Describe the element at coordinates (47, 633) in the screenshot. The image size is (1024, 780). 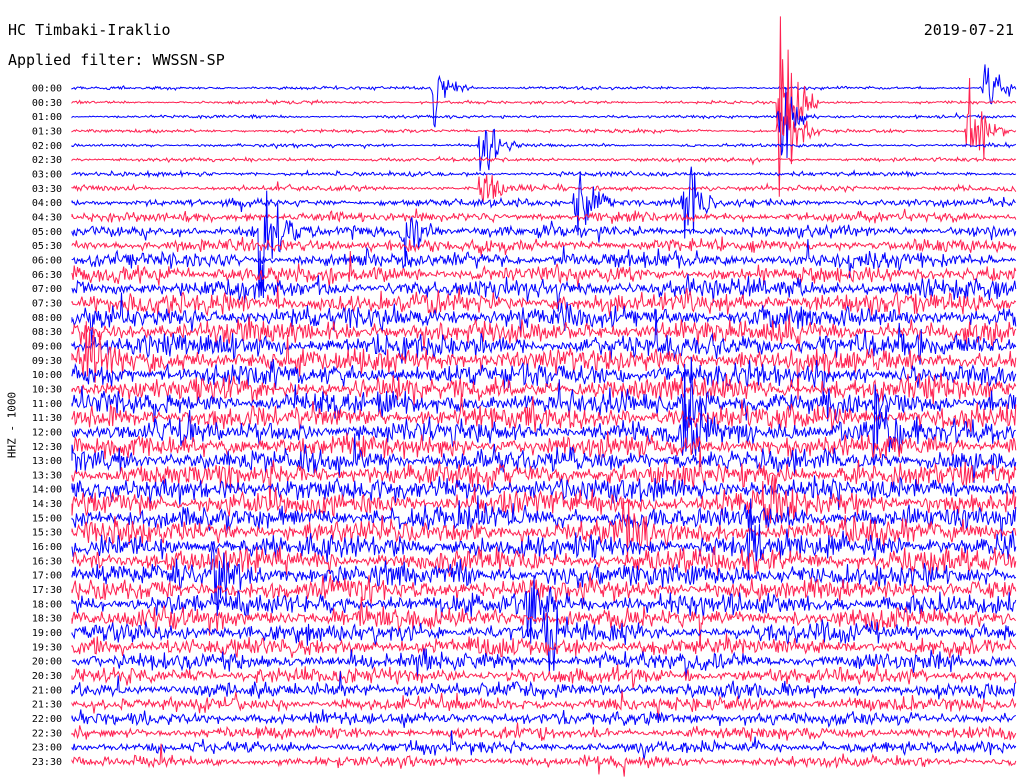
I see `row-time-label: 19:00` at that location.